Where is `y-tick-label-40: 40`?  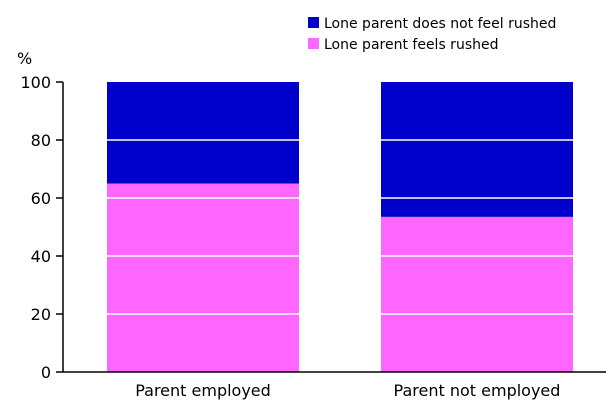 y-tick-label-40: 40 is located at coordinates (41, 256).